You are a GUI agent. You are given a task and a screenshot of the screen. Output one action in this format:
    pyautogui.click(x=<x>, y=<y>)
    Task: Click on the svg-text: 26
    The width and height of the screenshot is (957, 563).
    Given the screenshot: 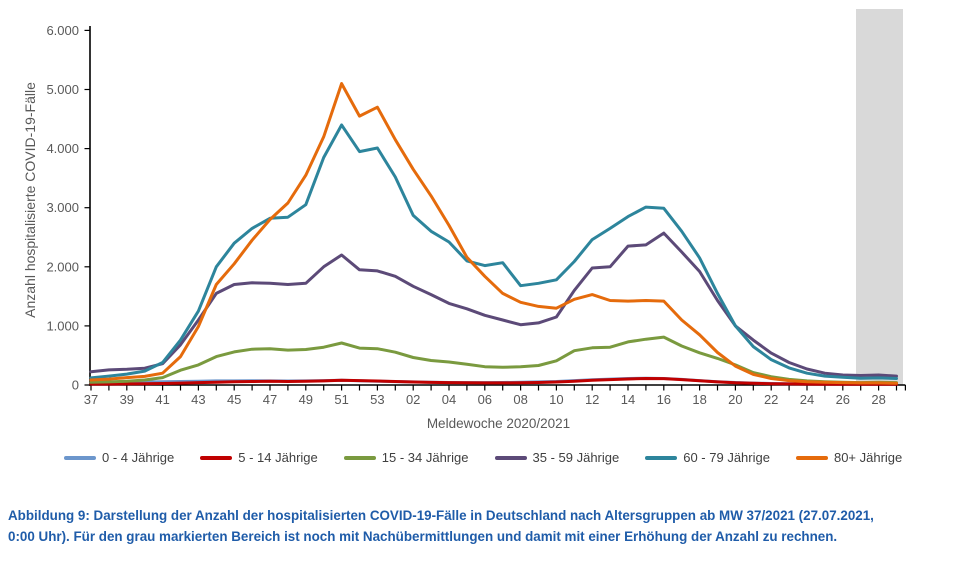 What is the action you would take?
    pyautogui.click(x=843, y=399)
    